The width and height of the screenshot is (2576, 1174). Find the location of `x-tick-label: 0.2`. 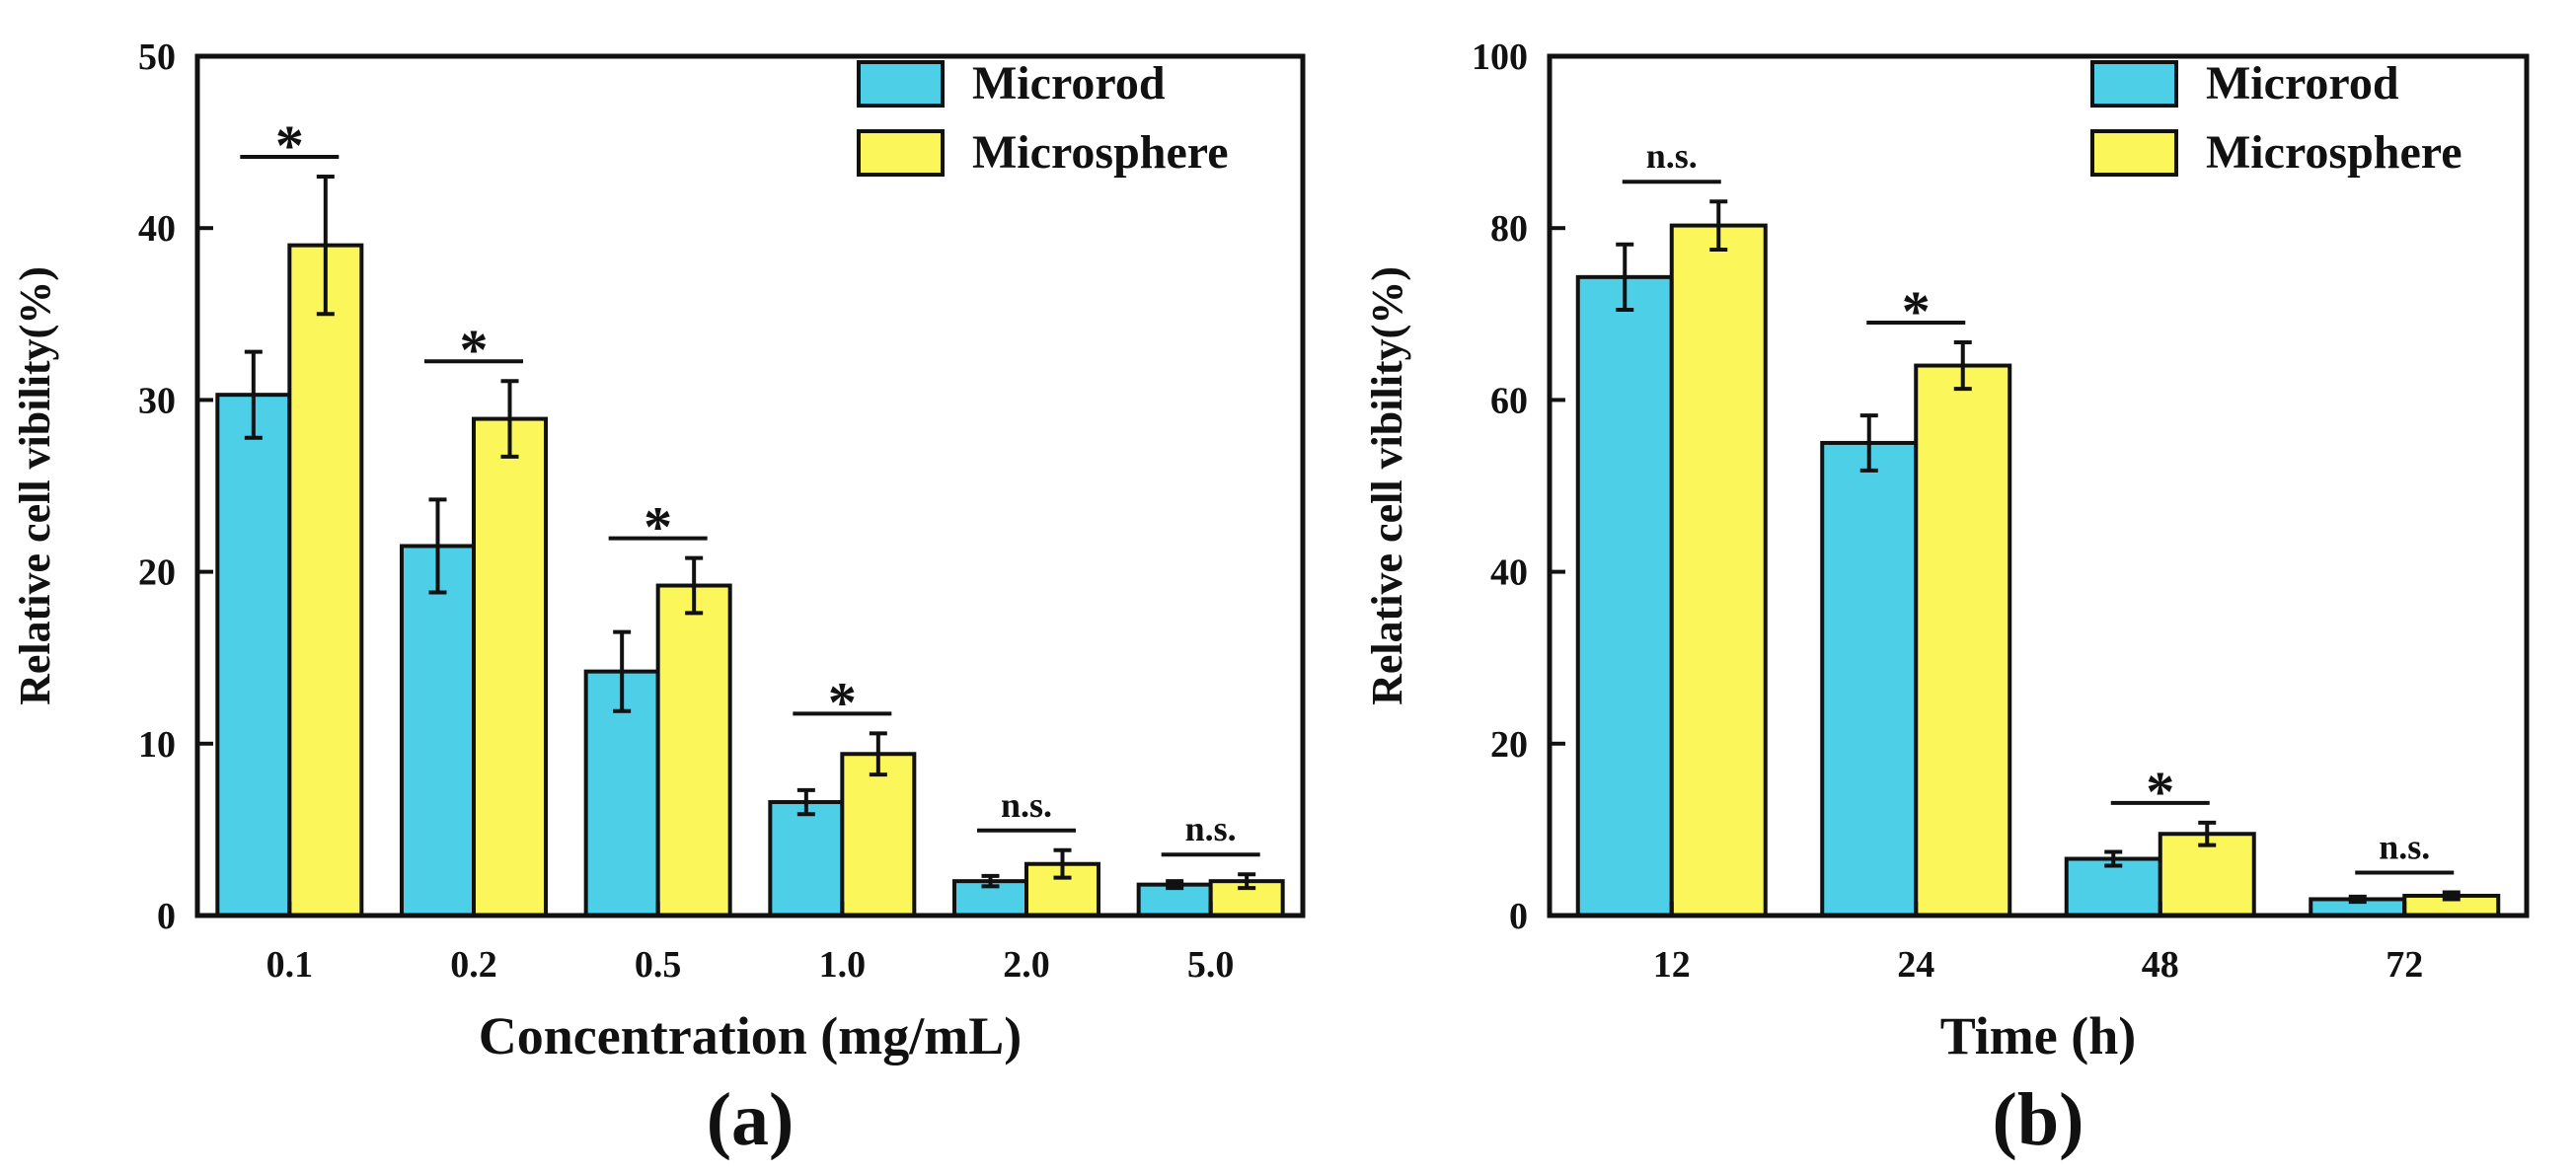

x-tick-label: 0.2 is located at coordinates (473, 965).